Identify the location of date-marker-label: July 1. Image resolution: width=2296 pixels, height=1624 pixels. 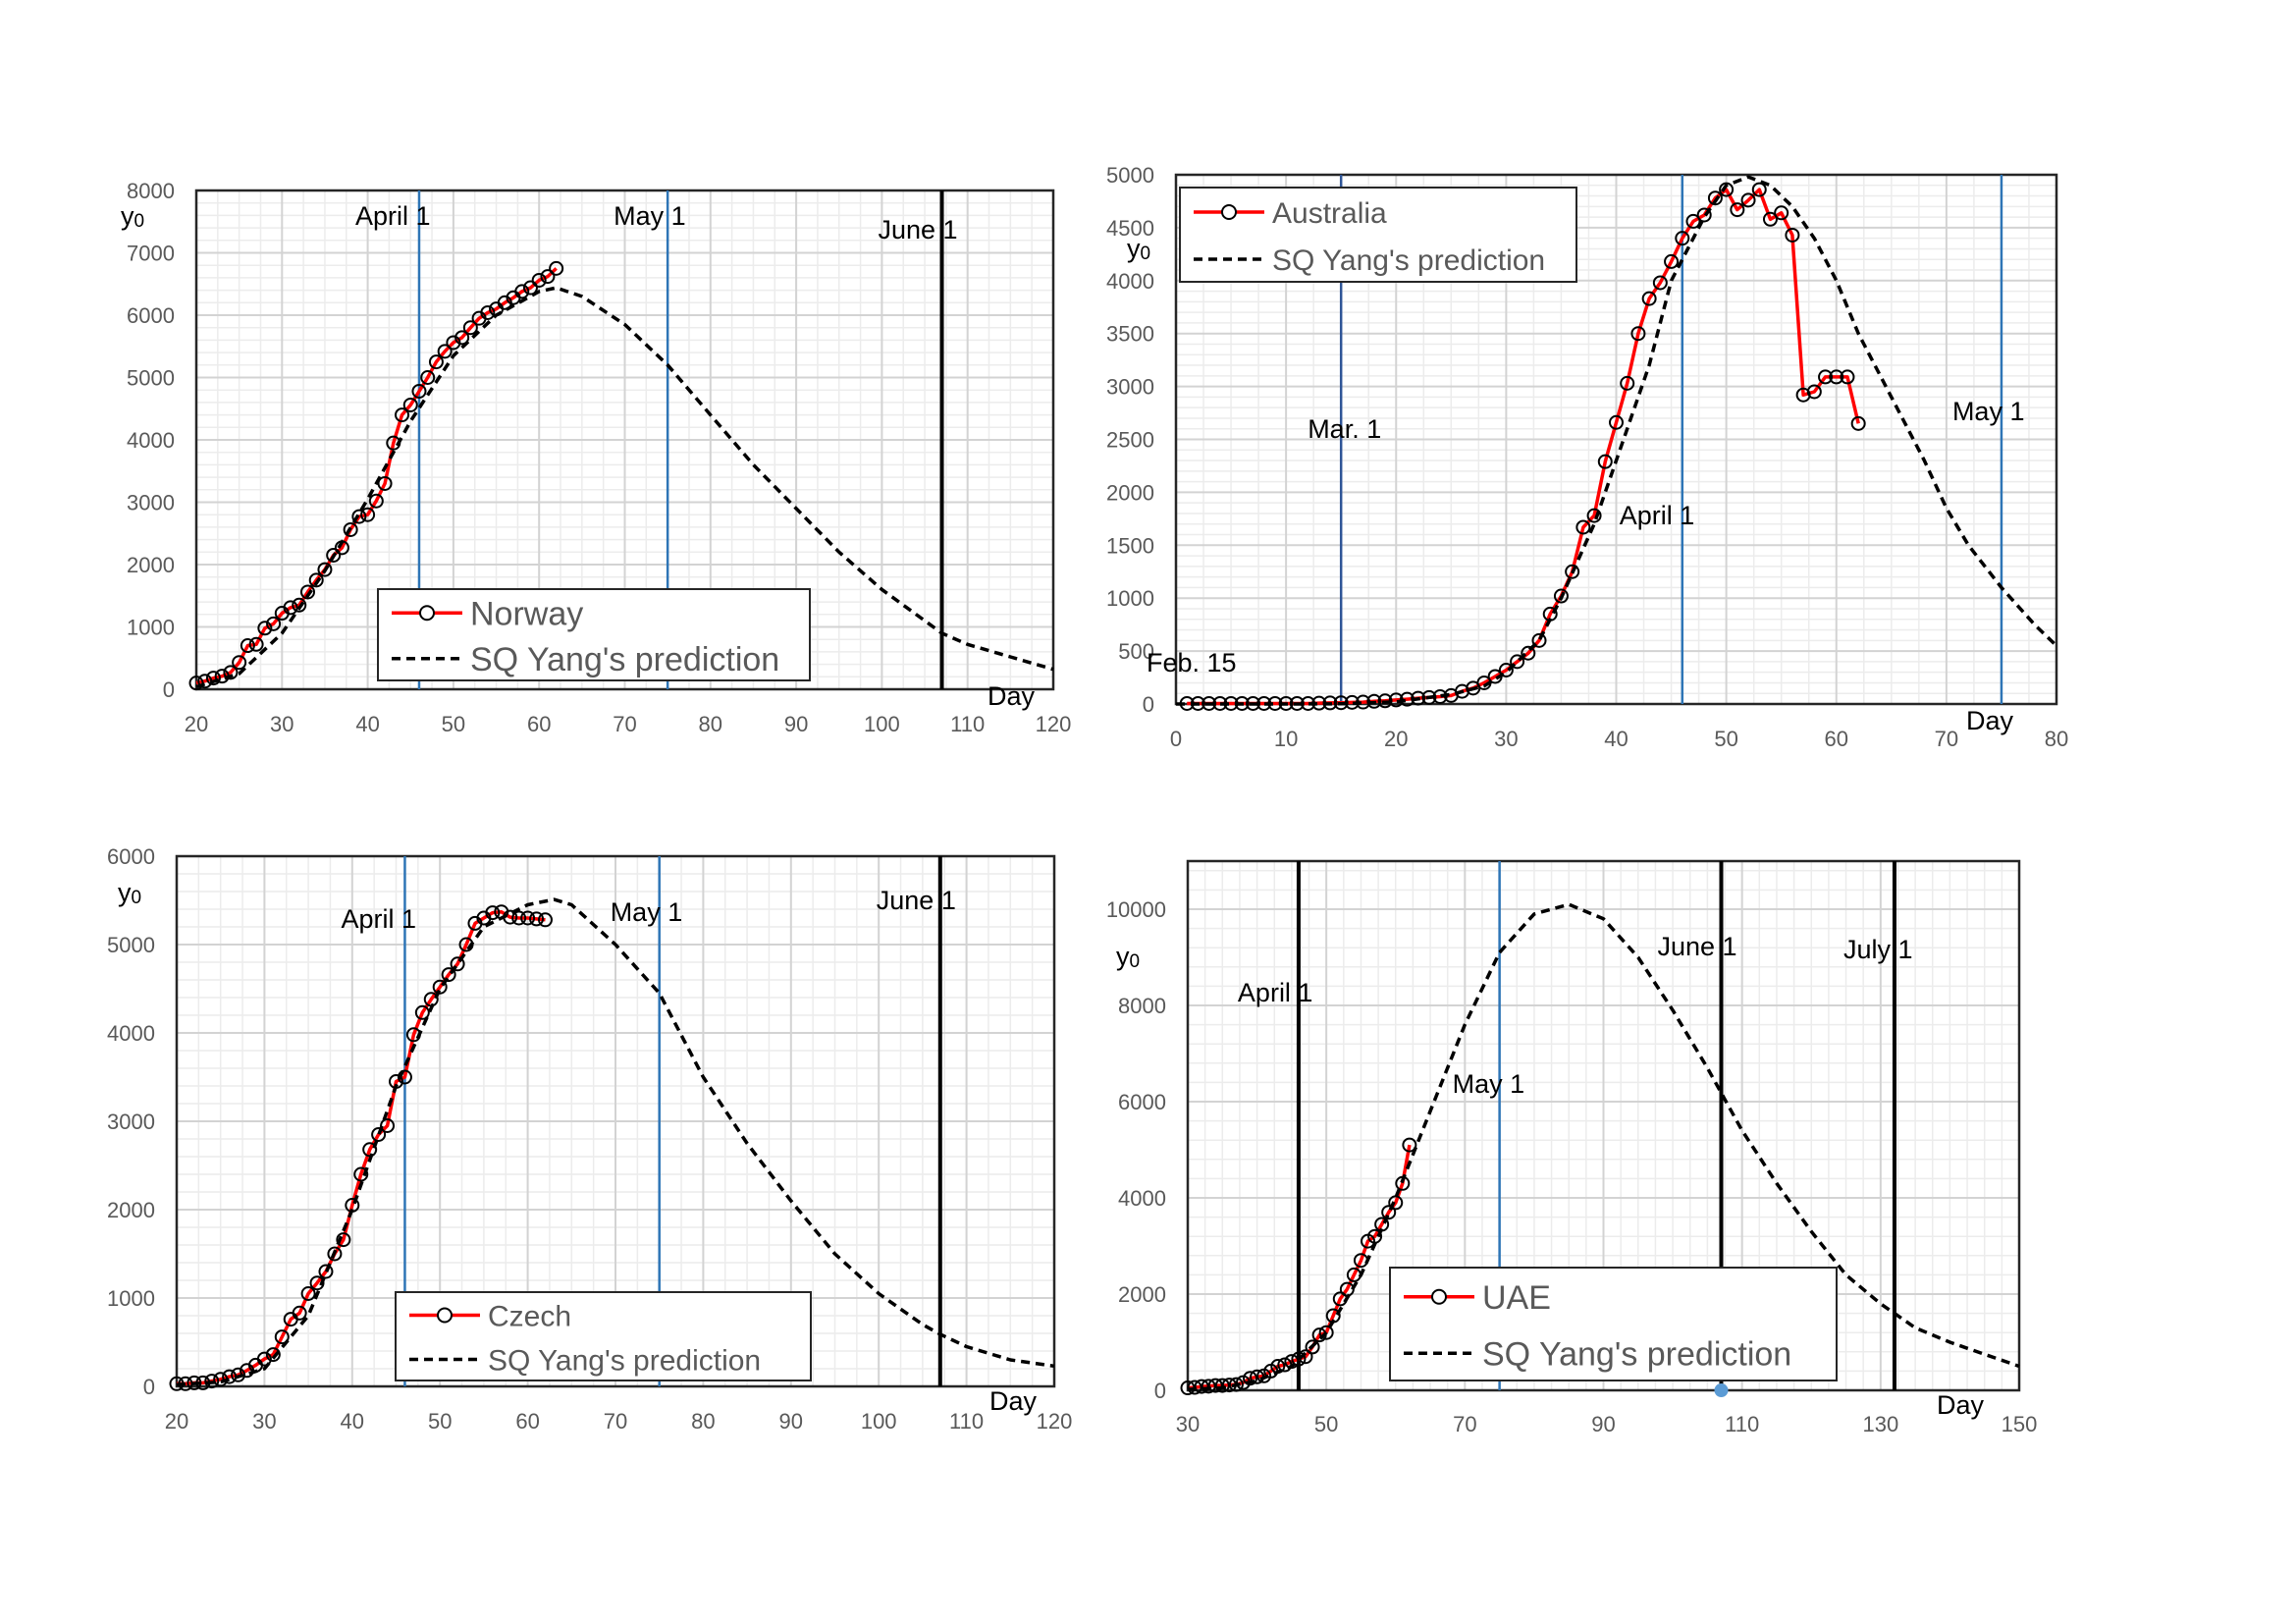
(1878, 949).